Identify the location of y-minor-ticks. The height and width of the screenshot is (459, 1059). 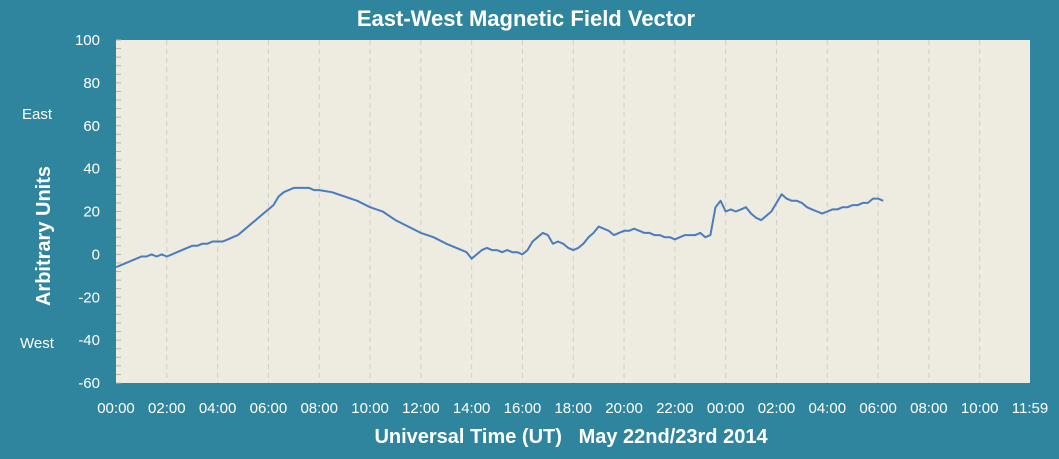
(118, 211).